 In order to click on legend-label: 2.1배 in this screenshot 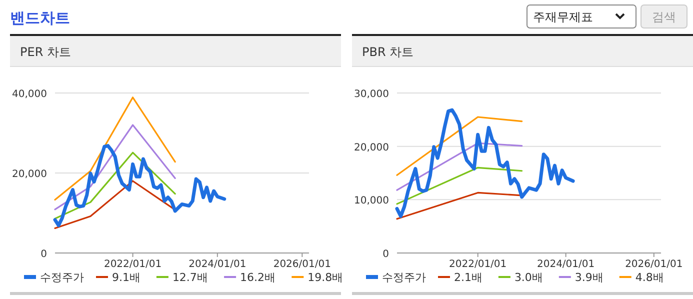, I will do `click(468, 277)`.